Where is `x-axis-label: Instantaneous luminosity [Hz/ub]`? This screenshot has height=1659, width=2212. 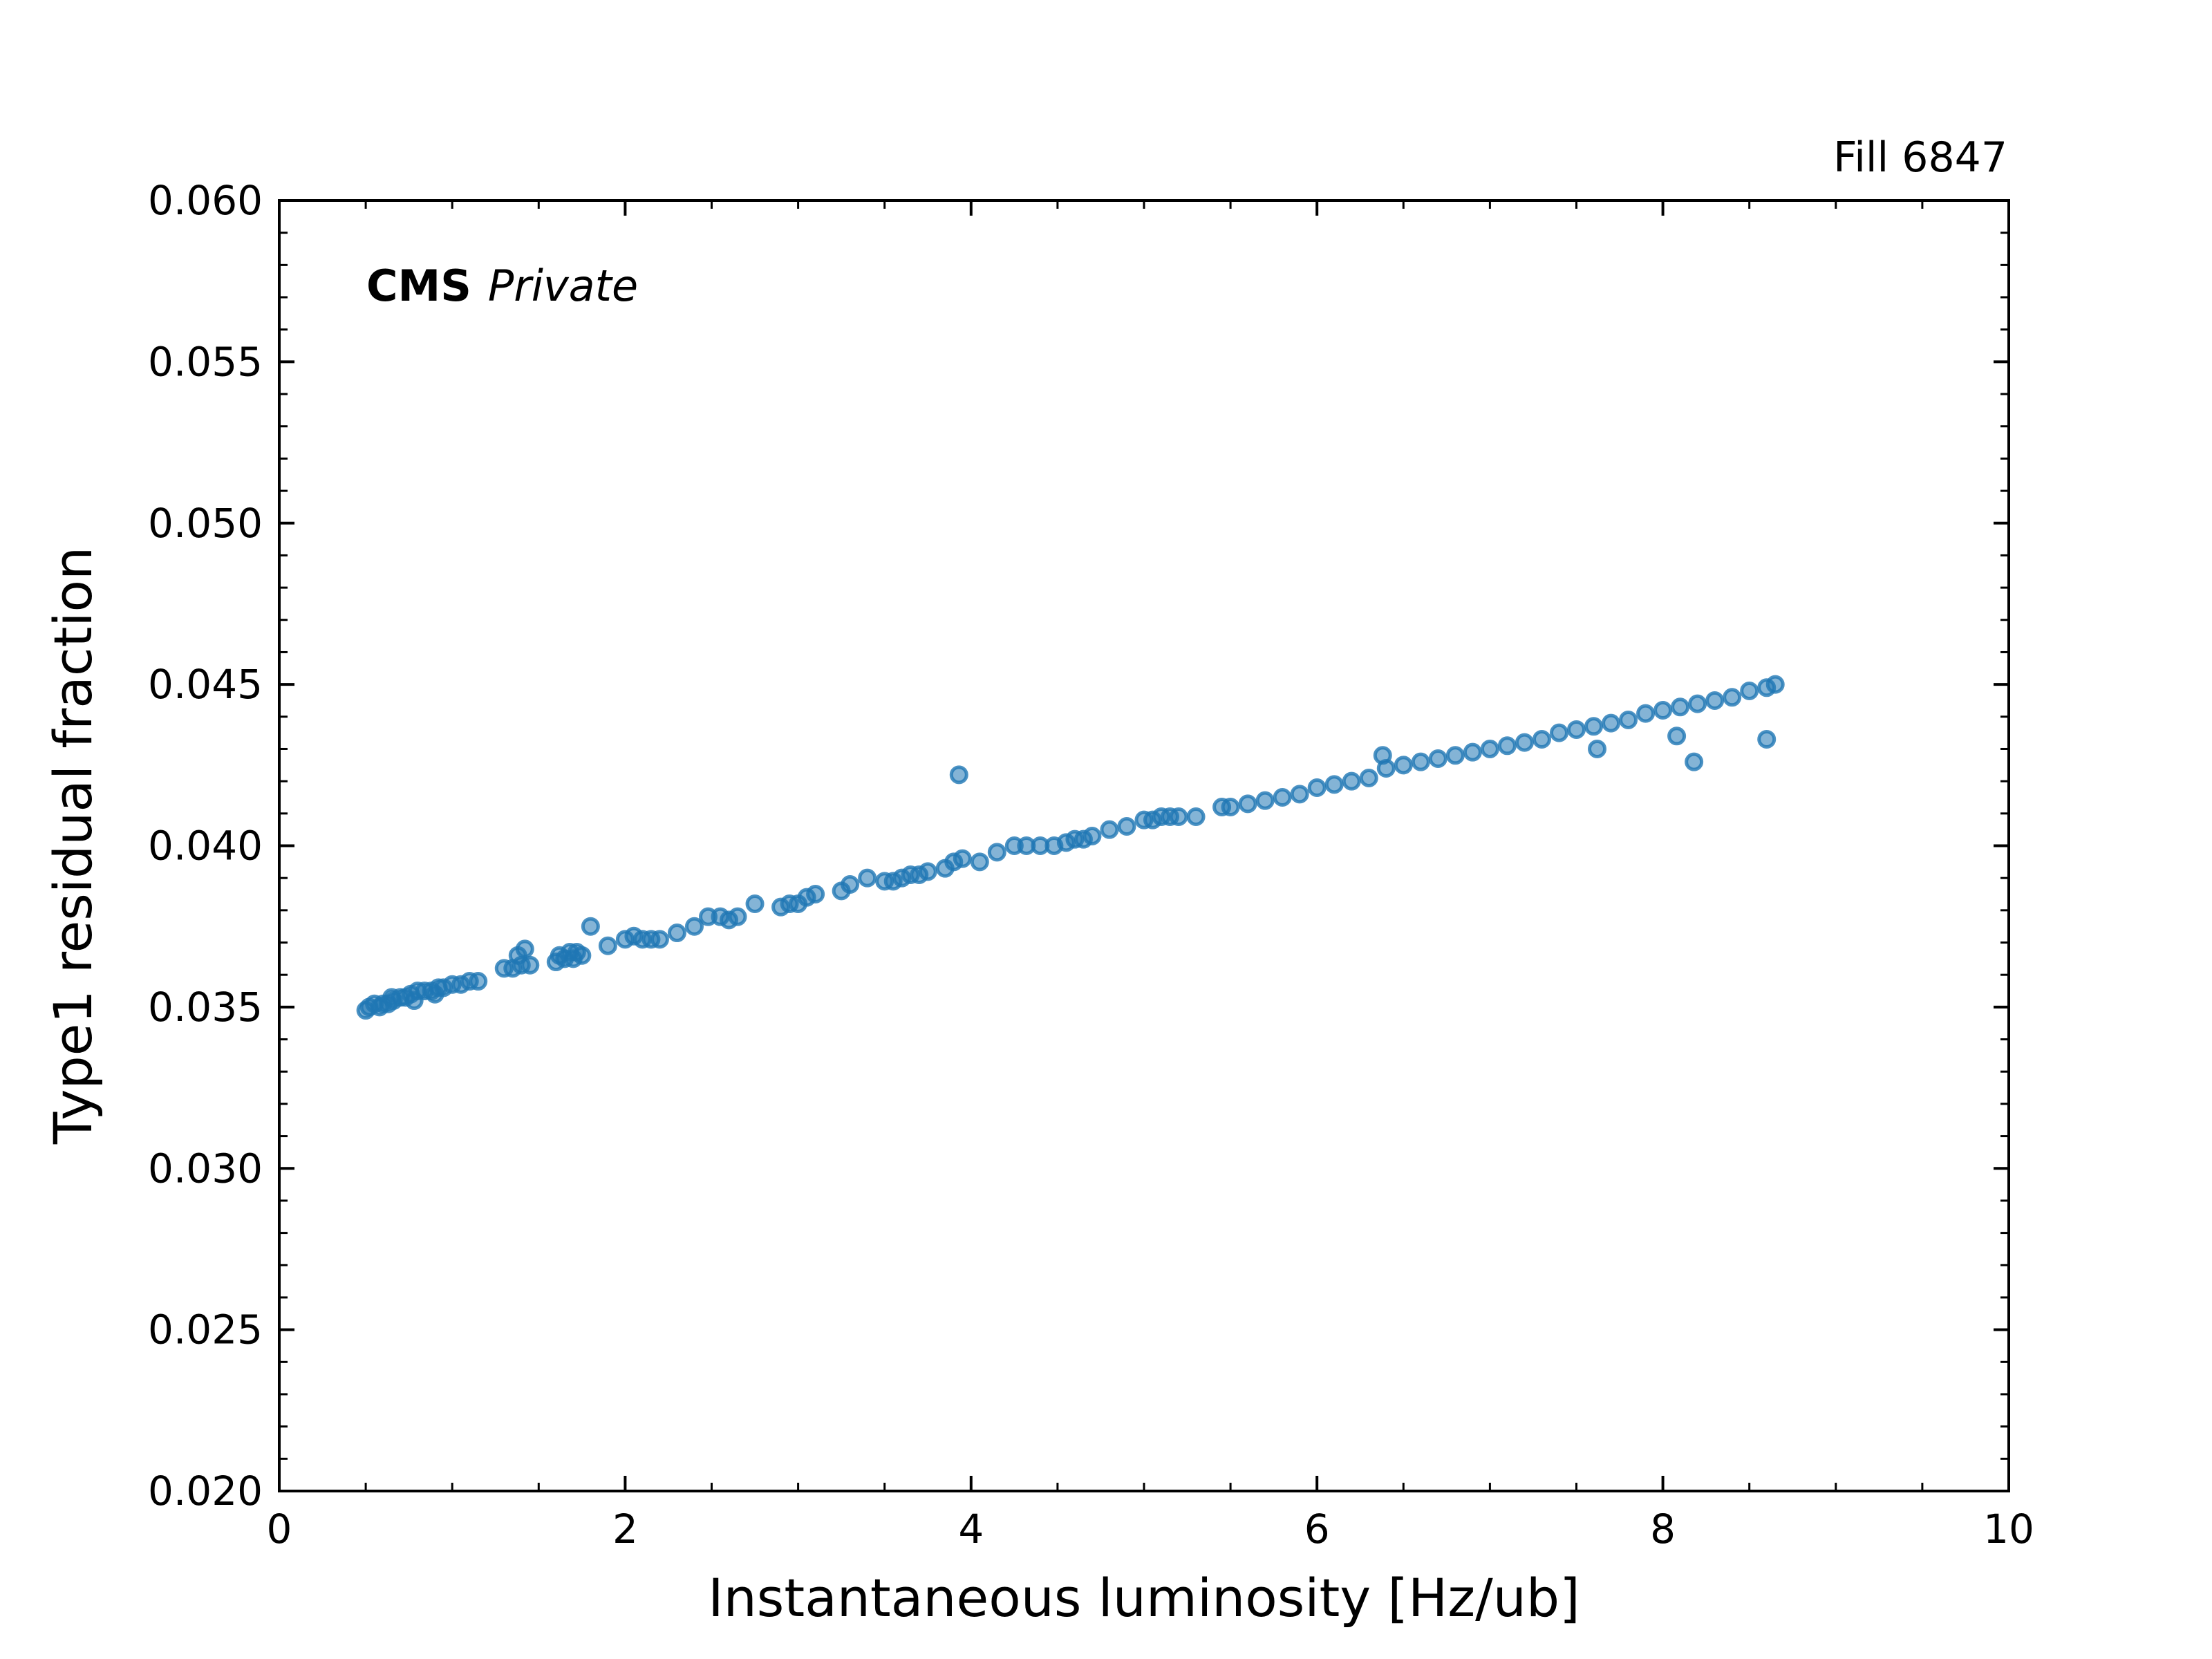
x-axis-label: Instantaneous luminosity [Hz/ub] is located at coordinates (1144, 1598).